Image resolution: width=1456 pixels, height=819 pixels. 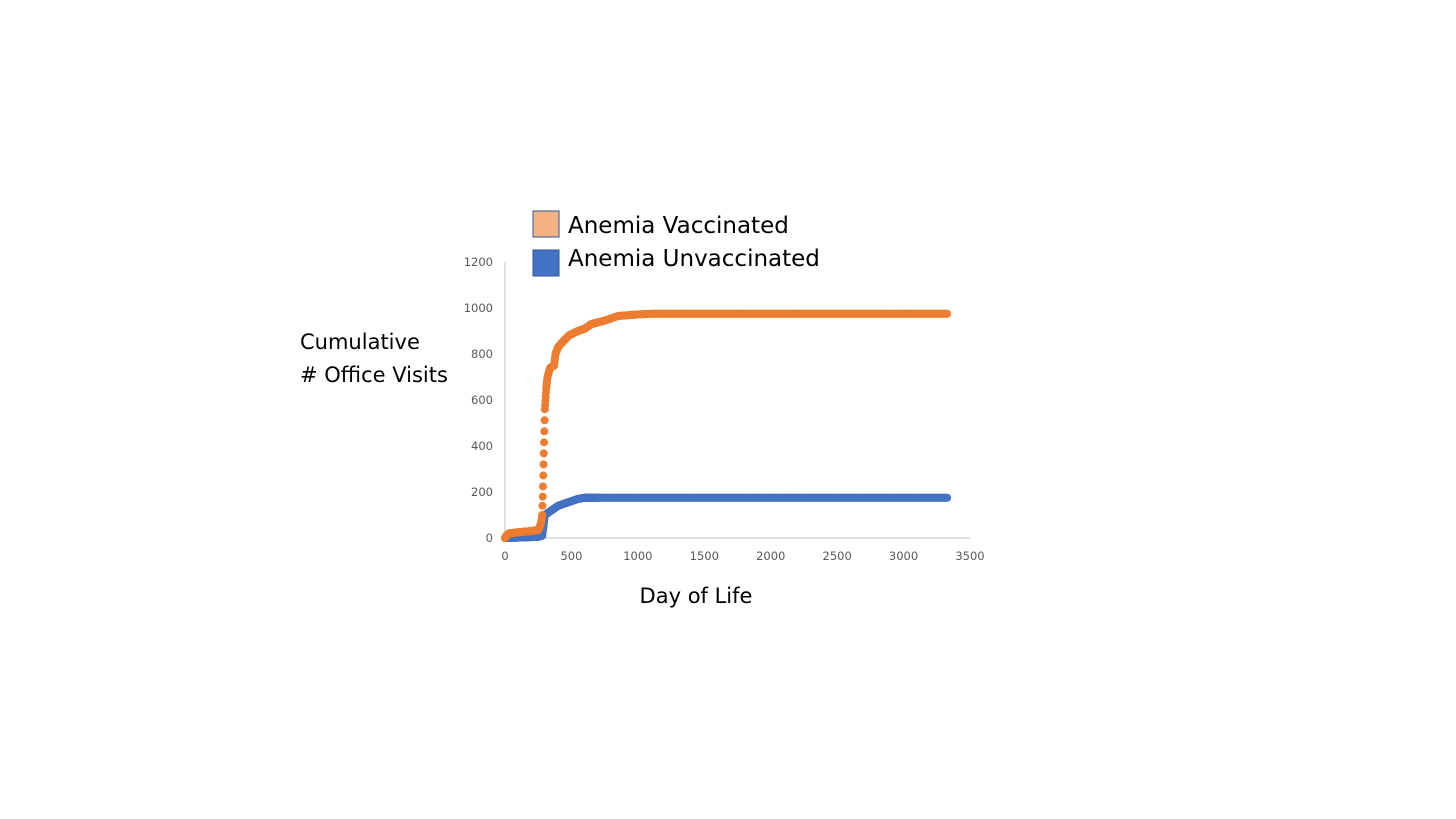 What do you see at coordinates (770, 556) in the screenshot?
I see `x-tick-label: 2000` at bounding box center [770, 556].